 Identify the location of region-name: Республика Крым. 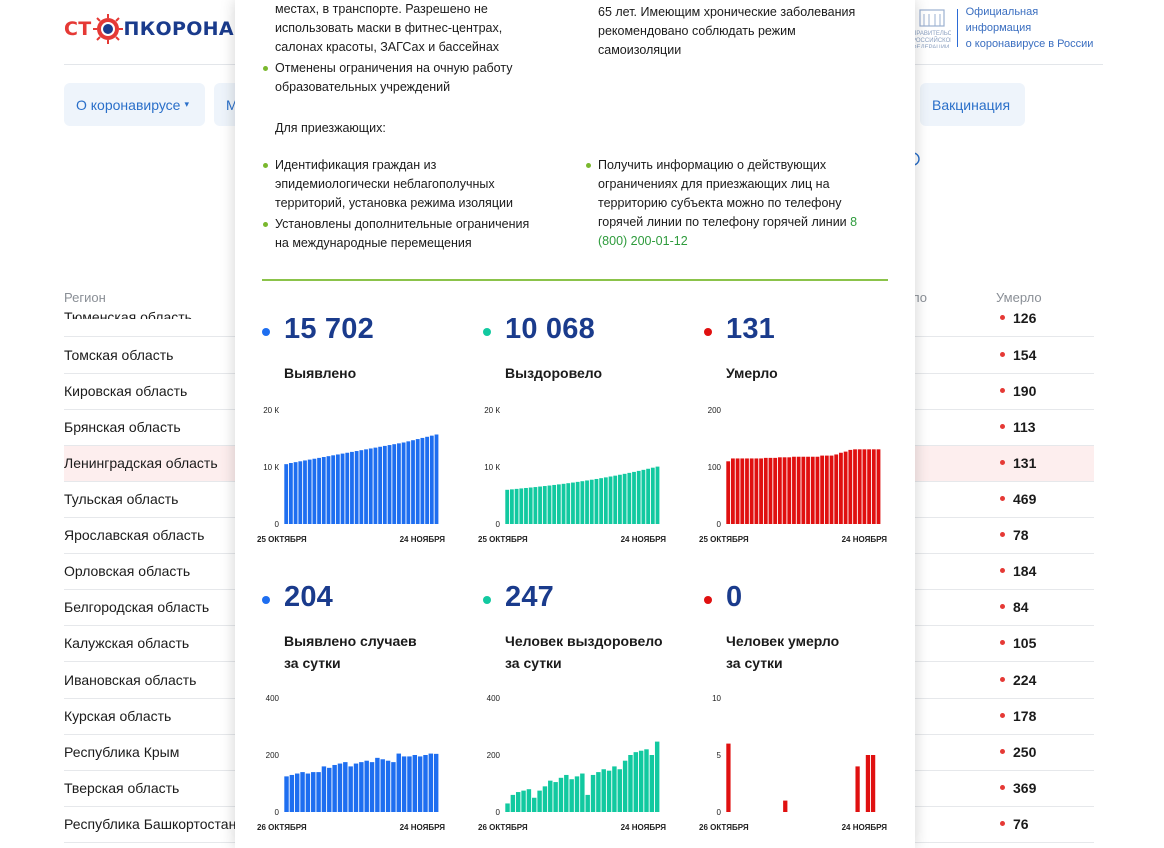
(122, 752).